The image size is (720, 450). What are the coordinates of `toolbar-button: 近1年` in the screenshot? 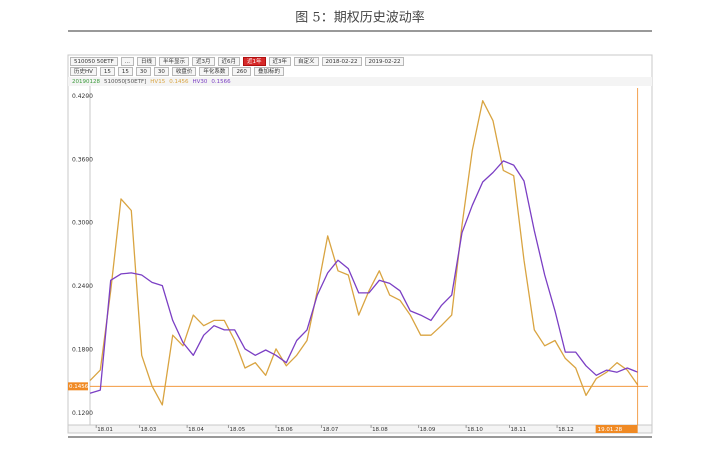 It's located at (254, 61).